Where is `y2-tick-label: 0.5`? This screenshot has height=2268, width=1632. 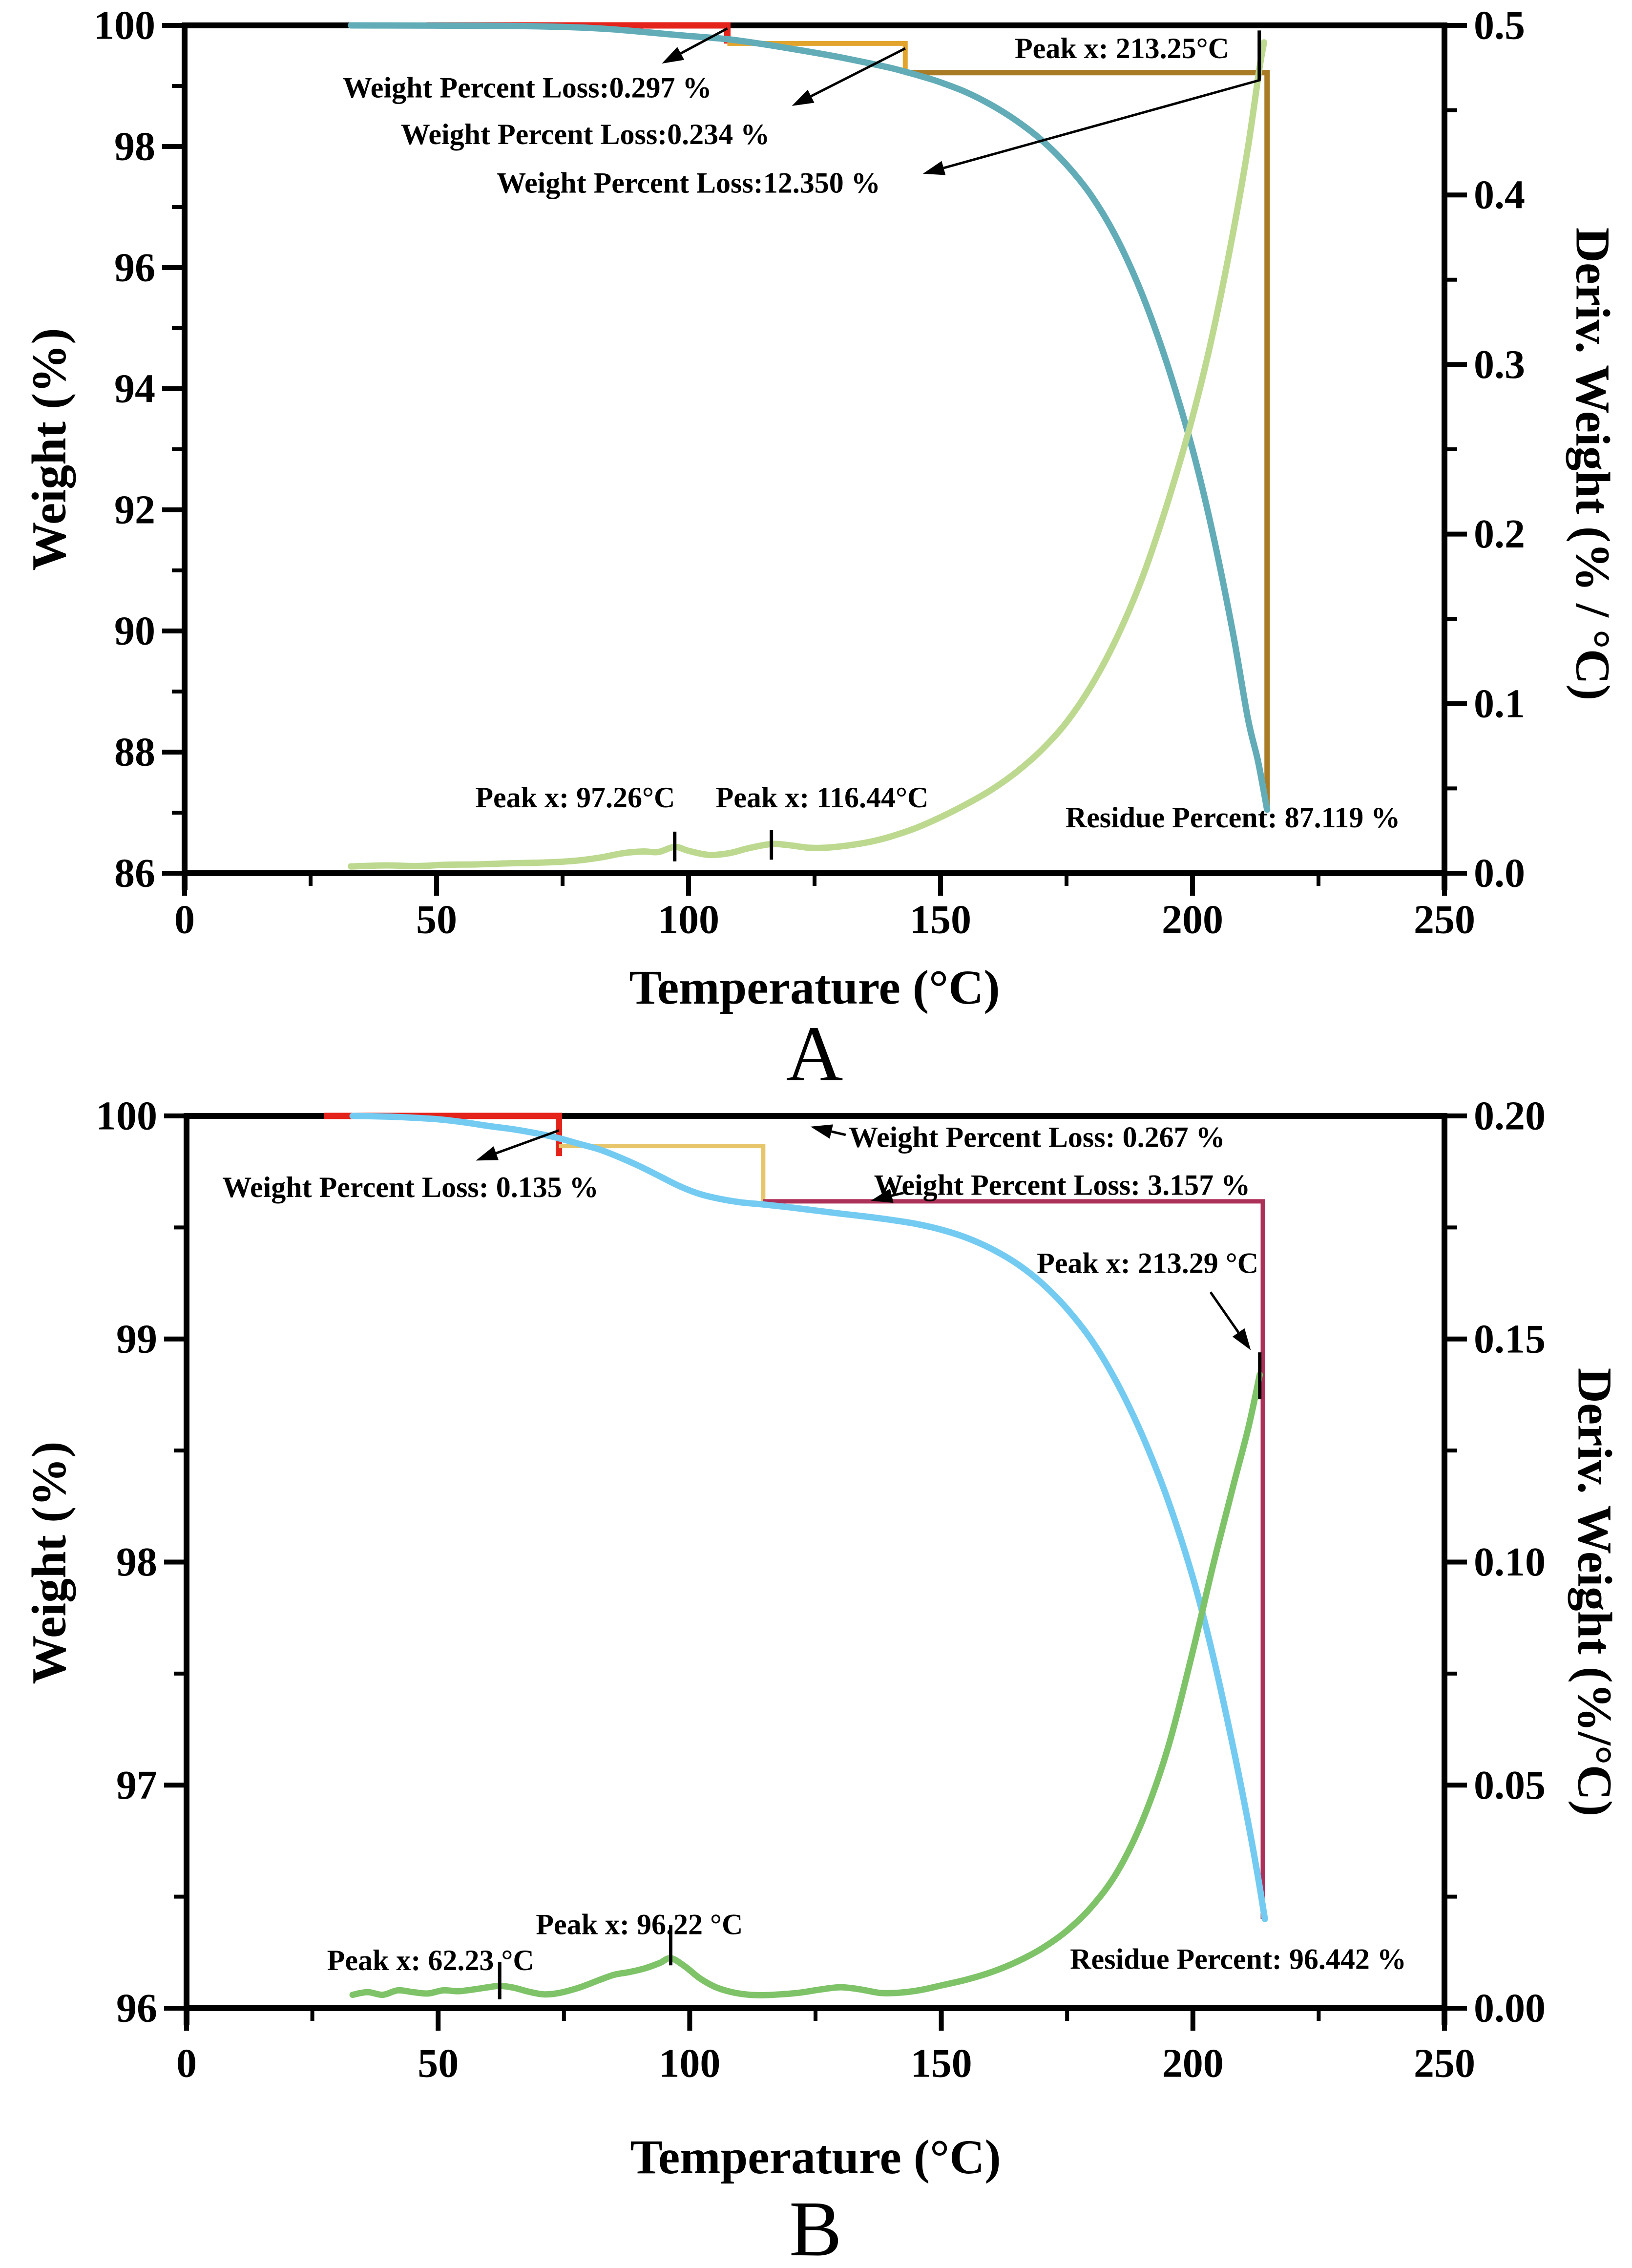 y2-tick-label: 0.5 is located at coordinates (1499, 25).